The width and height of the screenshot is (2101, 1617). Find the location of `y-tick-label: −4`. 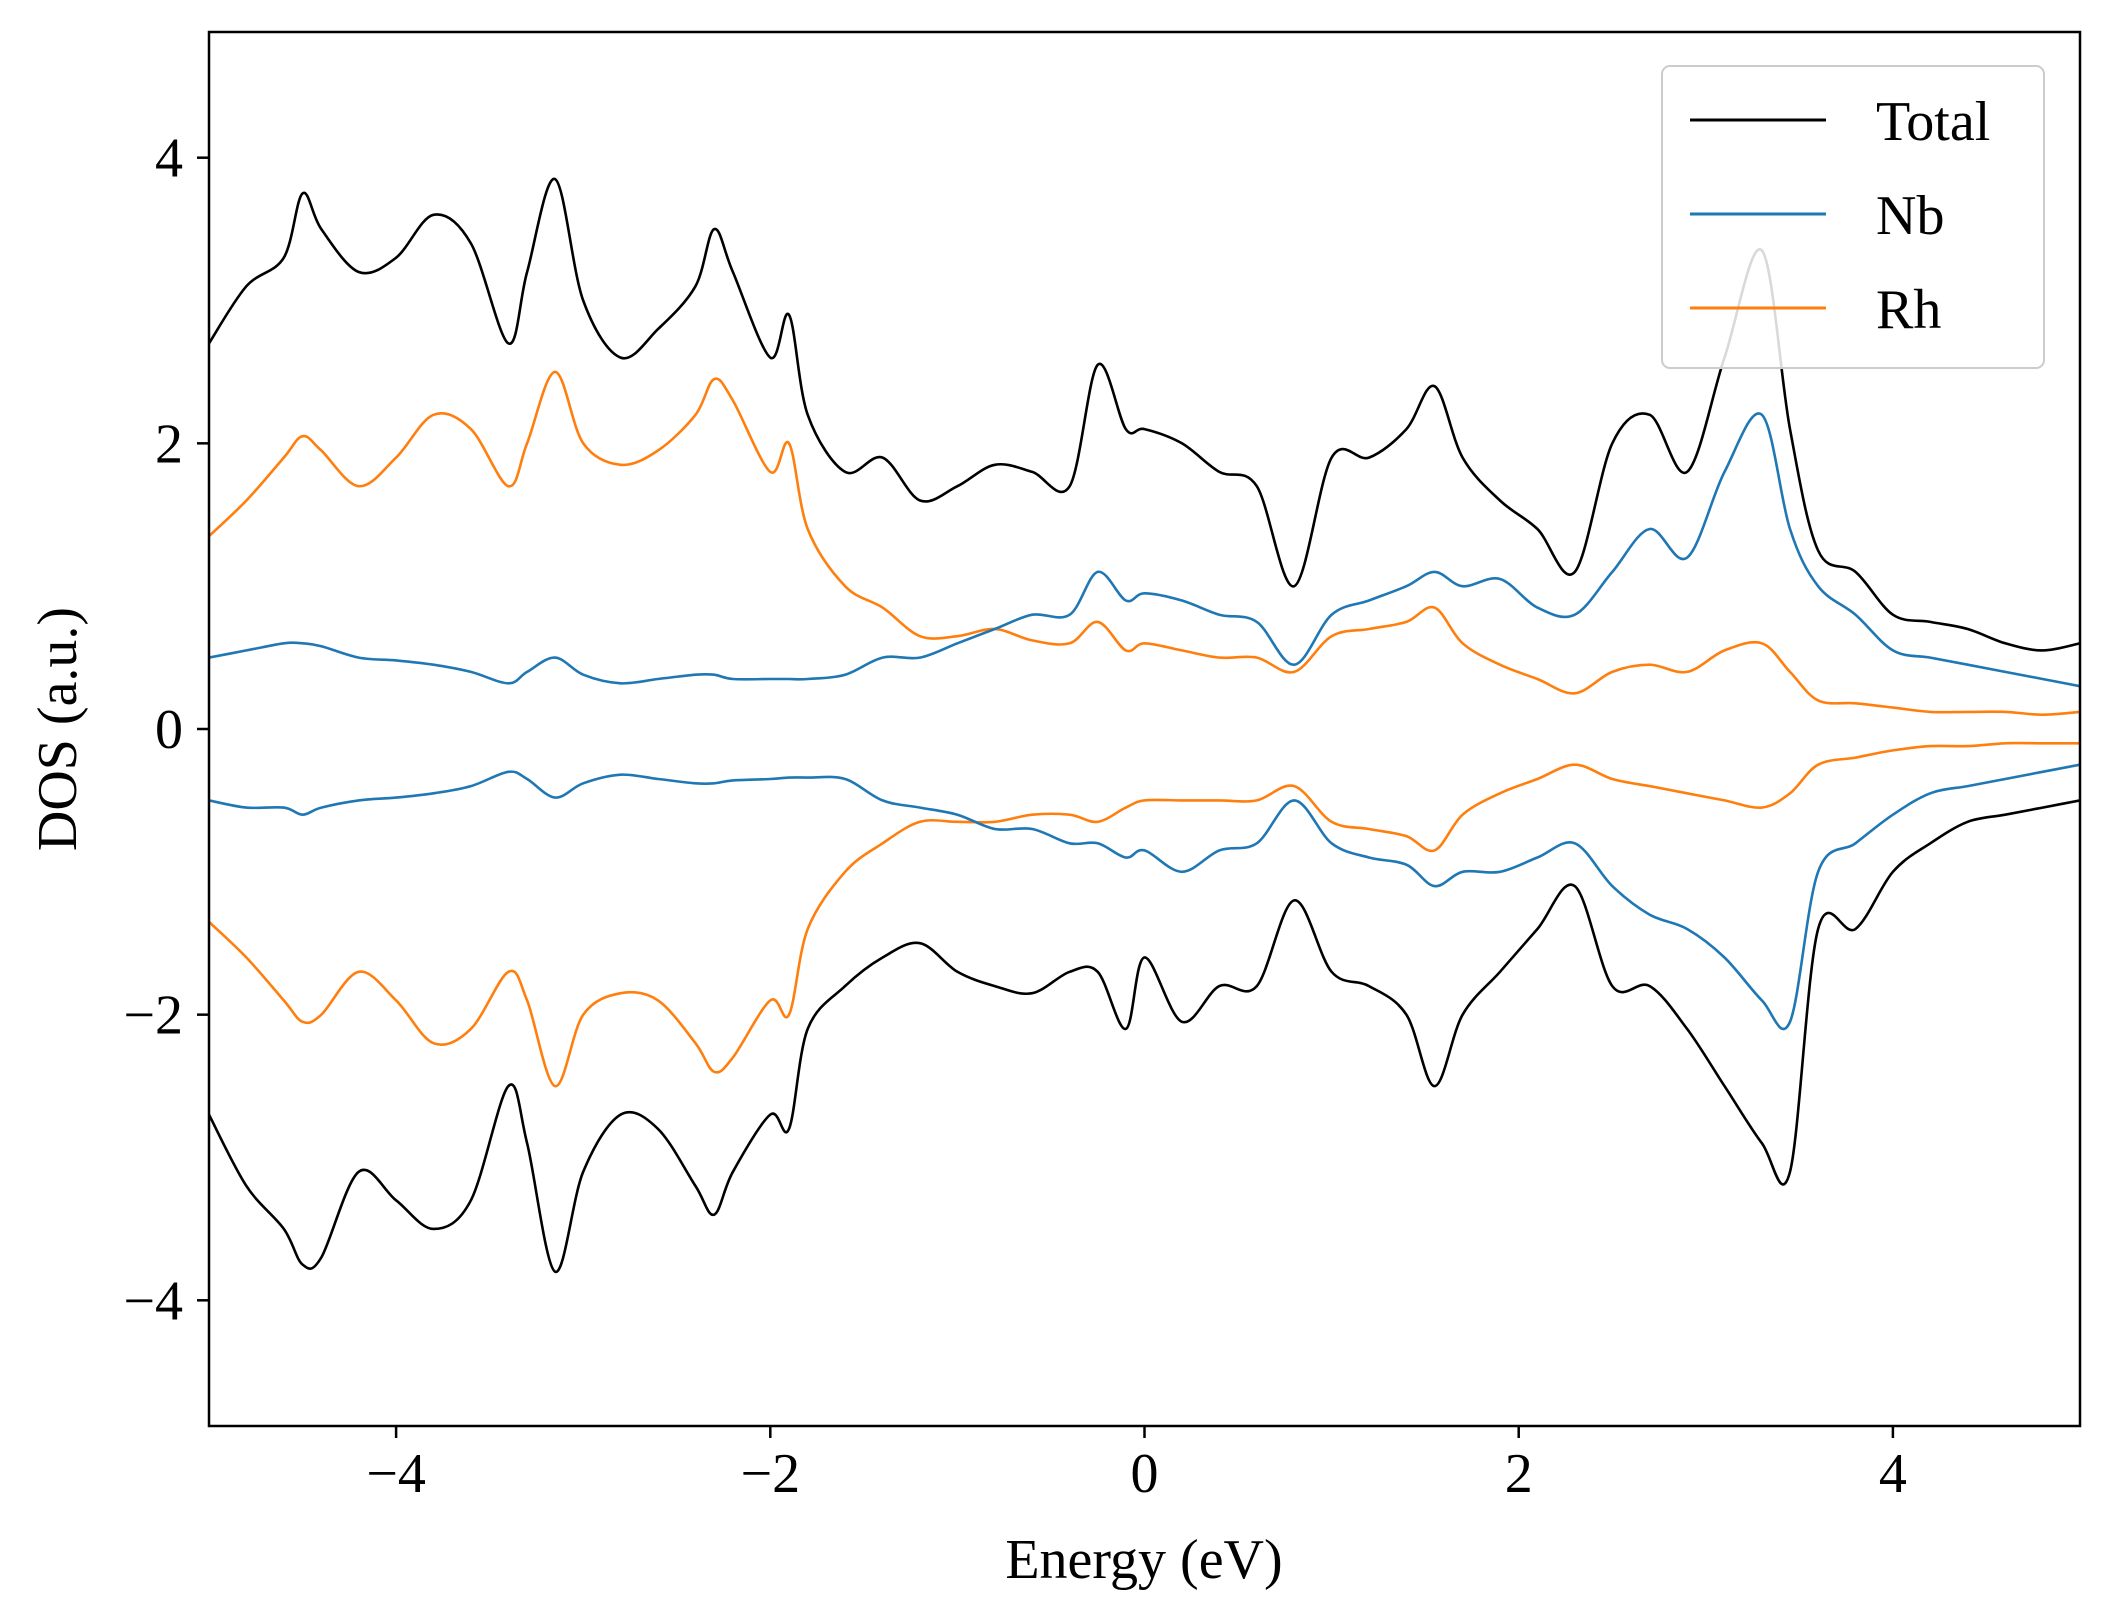

y-tick-label: −4 is located at coordinates (153, 1301).